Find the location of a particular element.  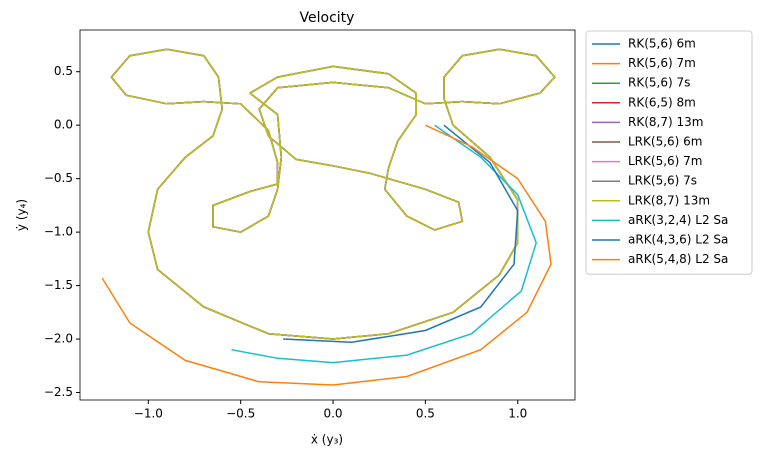

legend-label: RK(6,5) 8m is located at coordinates (662, 102).